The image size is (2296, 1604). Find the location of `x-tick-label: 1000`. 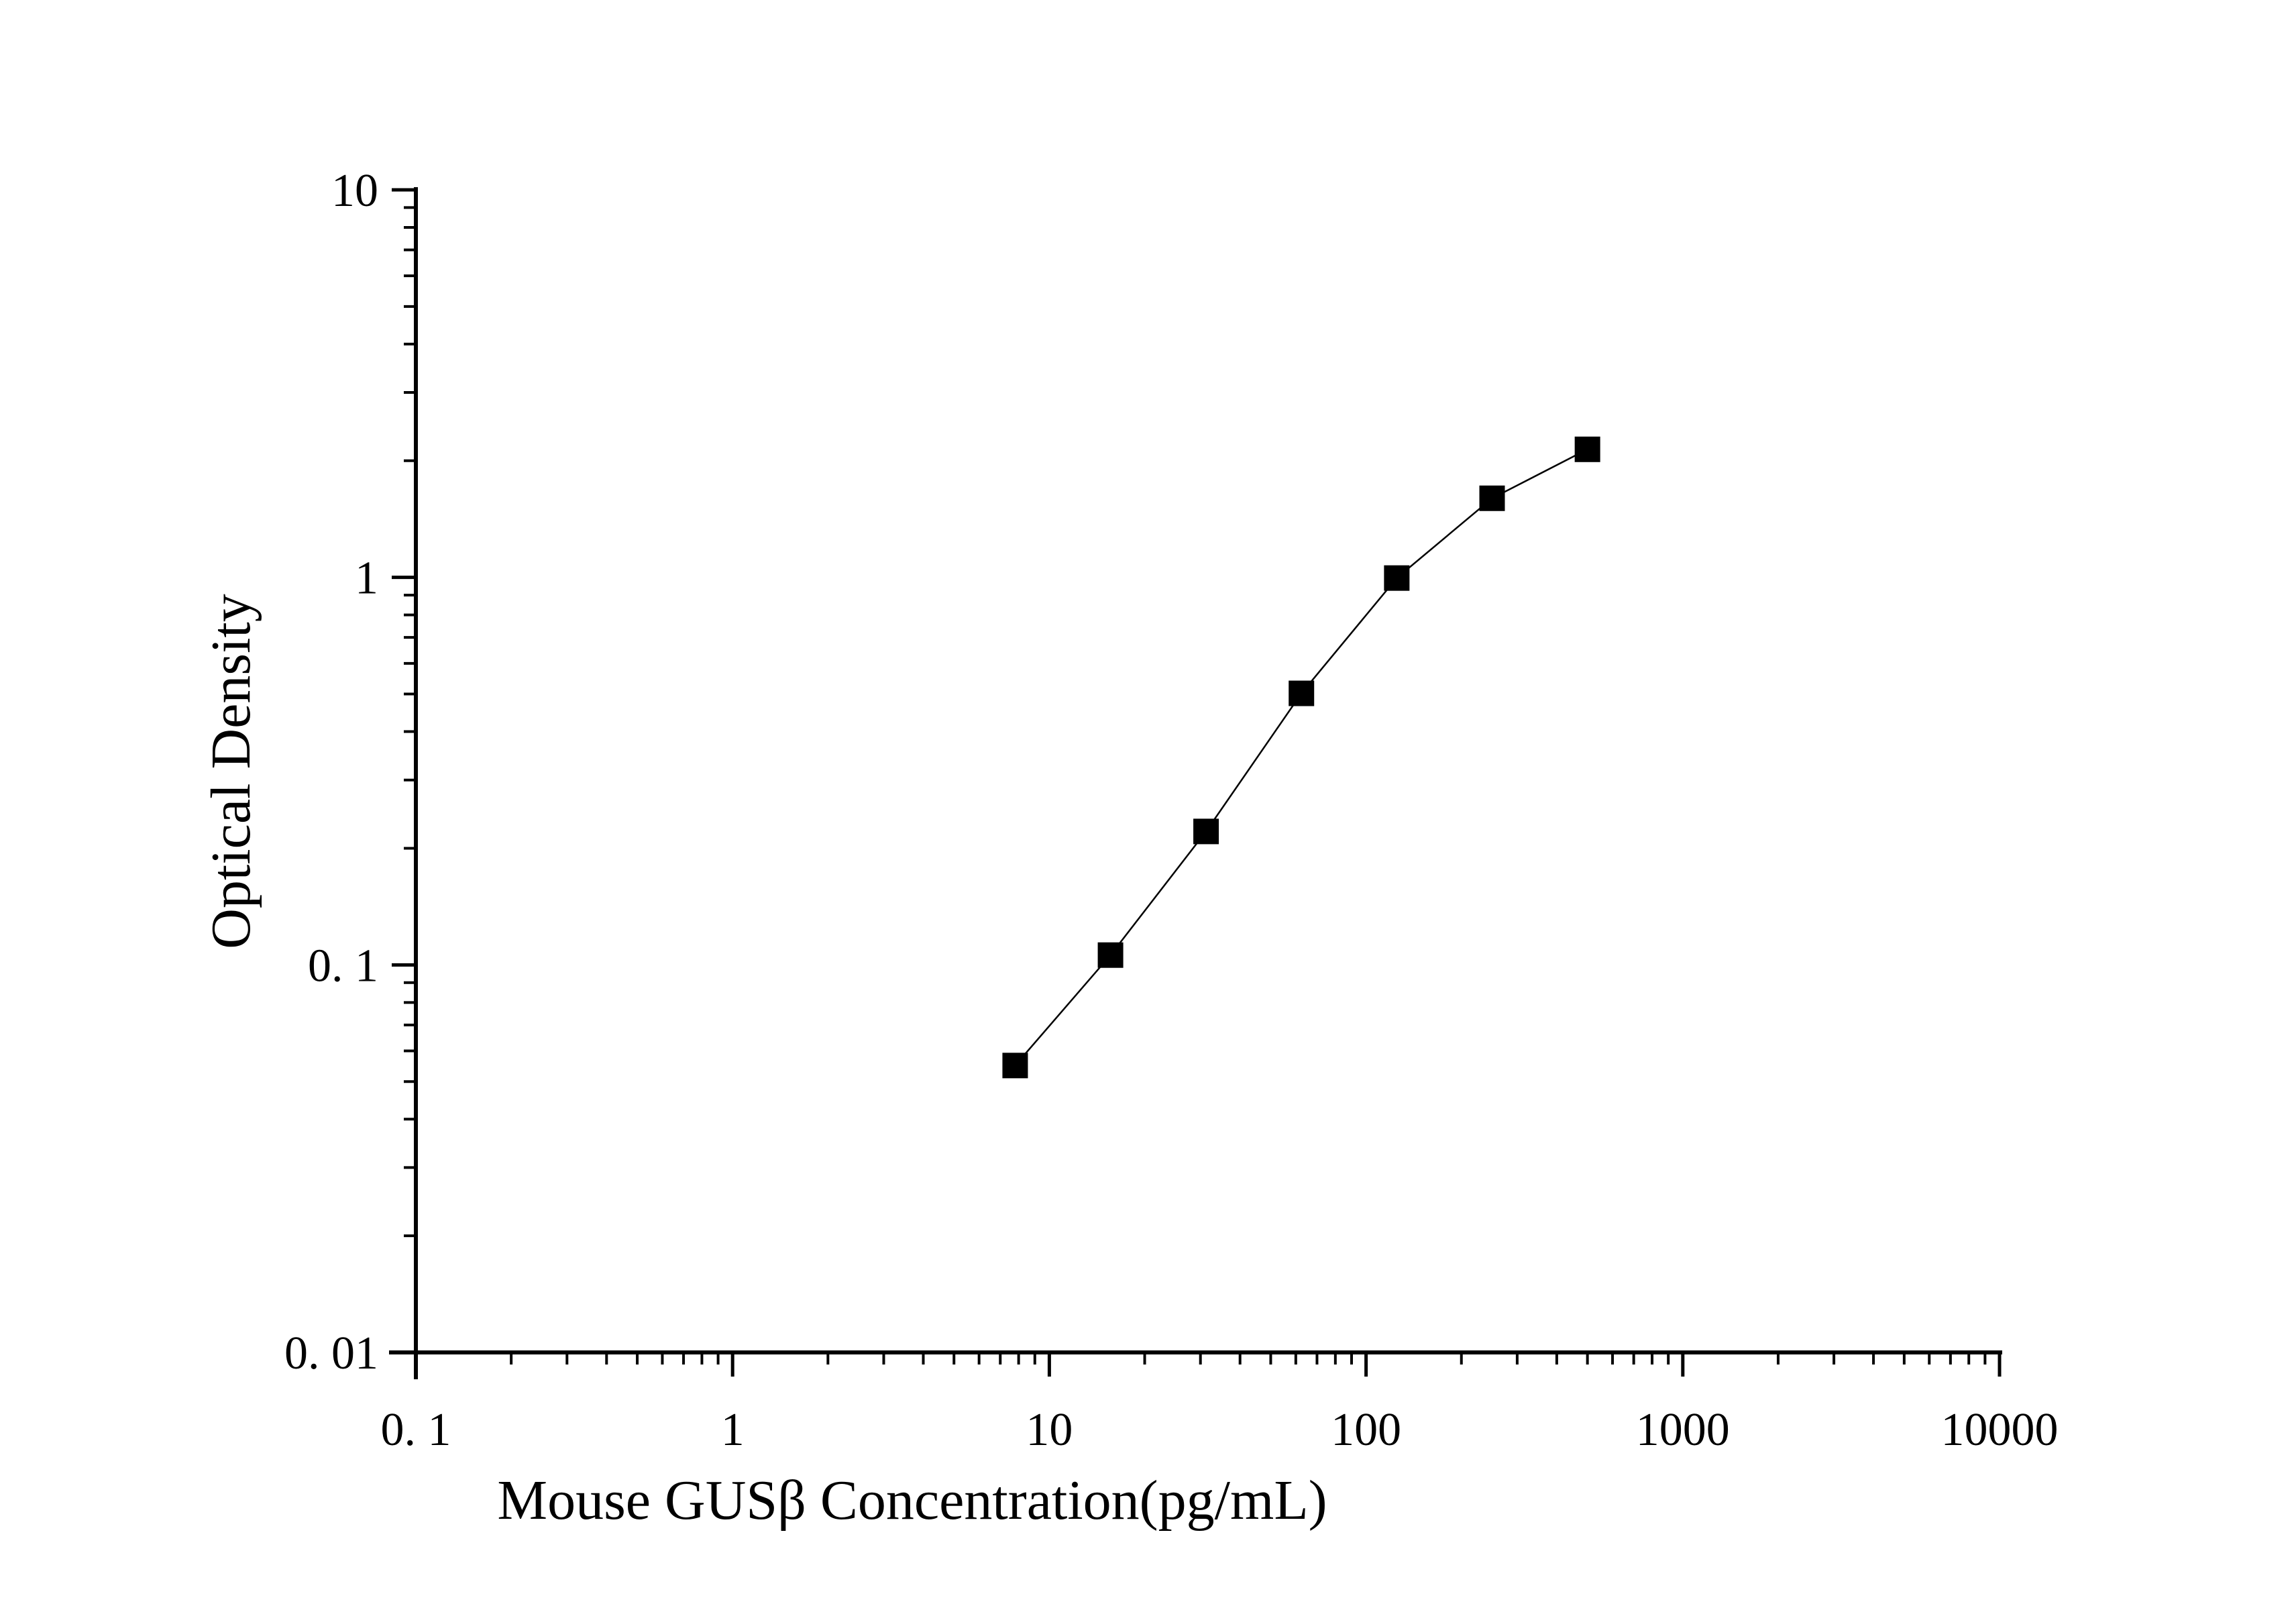

x-tick-label: 1000 is located at coordinates (1683, 1430).